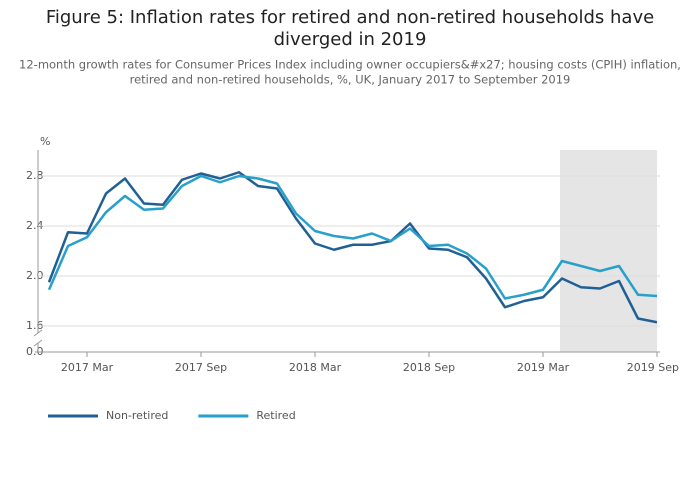  What do you see at coordinates (350, 39) in the screenshot?
I see `chart-title-line-2: diverged in 2019` at bounding box center [350, 39].